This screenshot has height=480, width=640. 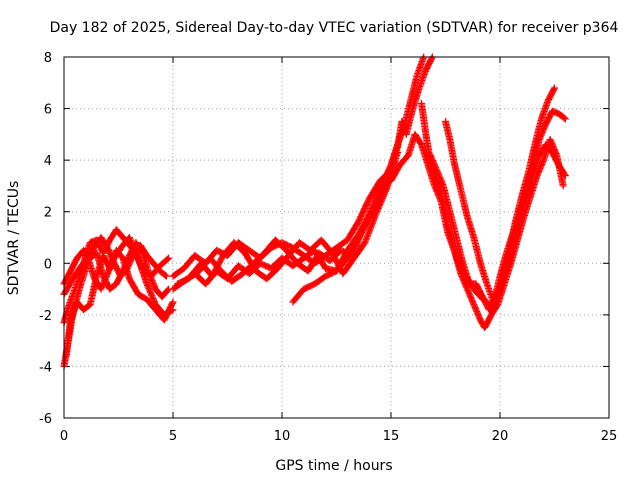 I want to click on x-tick-label: 0, so click(x=64, y=436).